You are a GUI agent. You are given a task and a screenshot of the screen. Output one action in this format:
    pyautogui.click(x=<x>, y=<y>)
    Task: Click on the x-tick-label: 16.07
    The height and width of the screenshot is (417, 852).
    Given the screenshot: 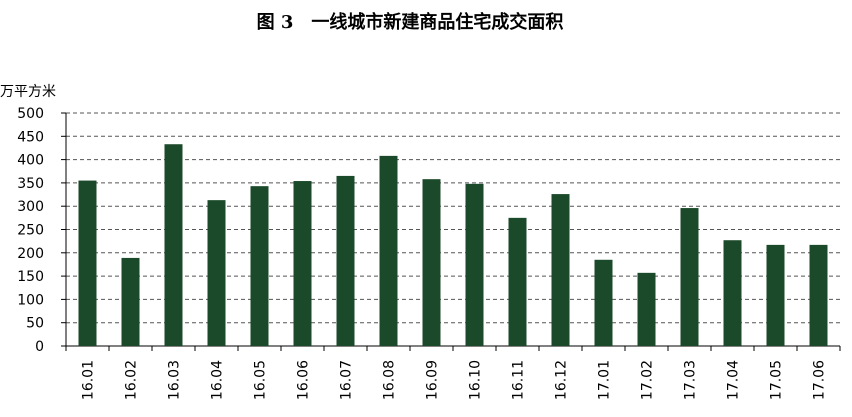 What is the action you would take?
    pyautogui.click(x=347, y=380)
    